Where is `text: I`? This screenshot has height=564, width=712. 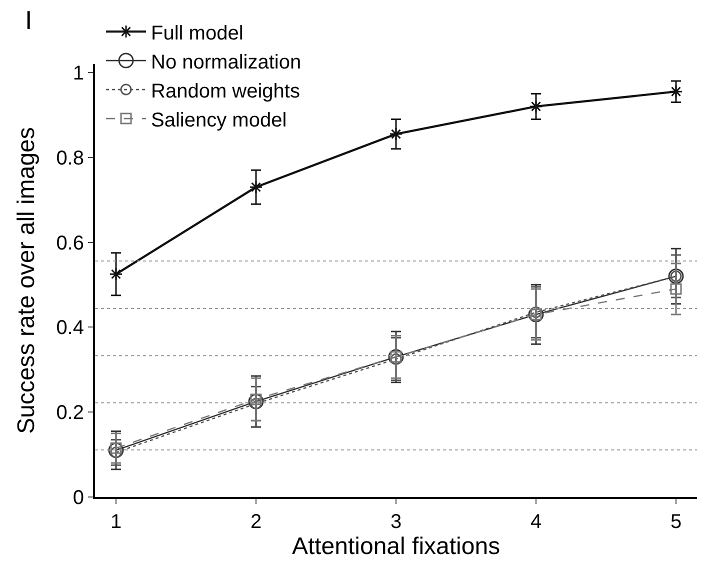 text: I is located at coordinates (28, 20).